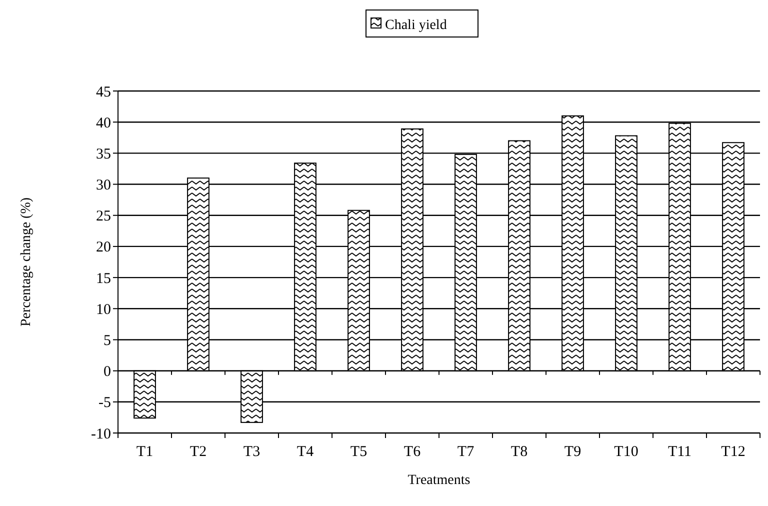 Image resolution: width=768 pixels, height=506 pixels. I want to click on y-axis-title: Percentage change (%), so click(26, 262).